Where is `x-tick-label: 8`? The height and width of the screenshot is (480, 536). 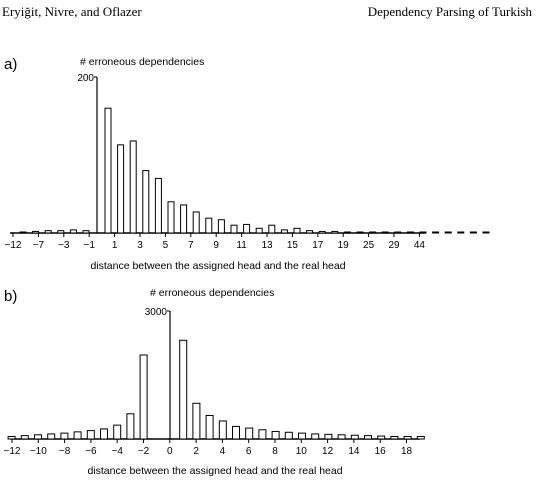
x-tick-label: 8 is located at coordinates (275, 451).